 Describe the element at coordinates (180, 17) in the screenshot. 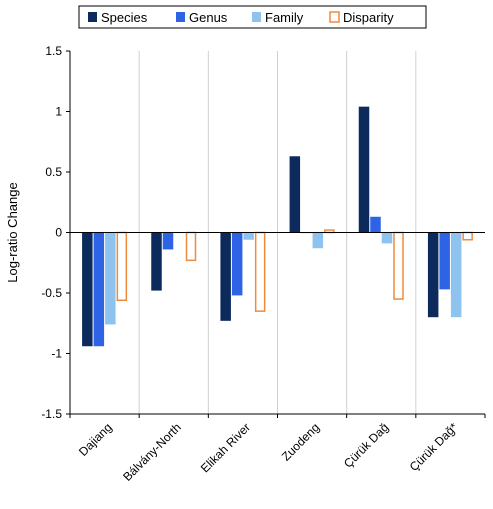

I see `legend-swatch-genus` at that location.